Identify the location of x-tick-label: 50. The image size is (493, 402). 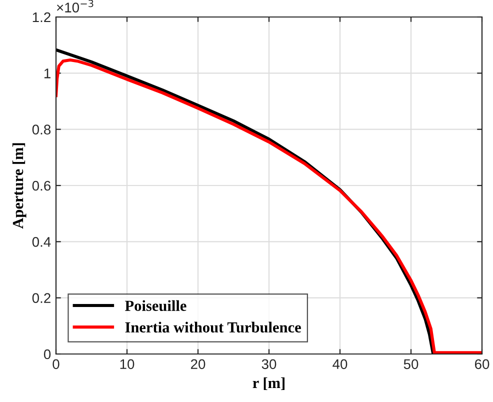
(411, 364).